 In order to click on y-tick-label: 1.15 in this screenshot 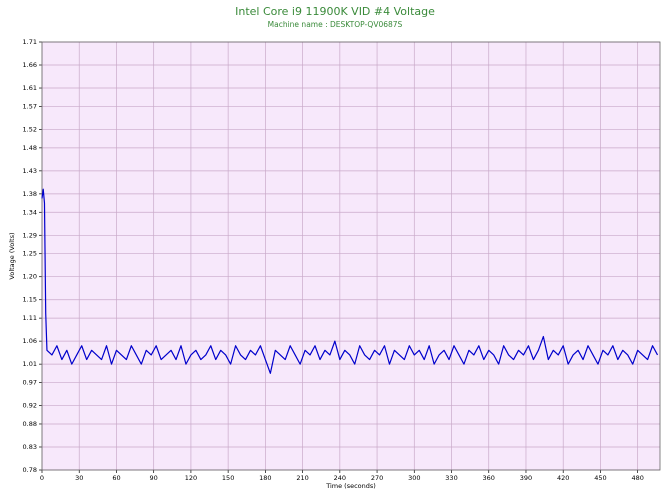, I will do `click(30, 300)`.